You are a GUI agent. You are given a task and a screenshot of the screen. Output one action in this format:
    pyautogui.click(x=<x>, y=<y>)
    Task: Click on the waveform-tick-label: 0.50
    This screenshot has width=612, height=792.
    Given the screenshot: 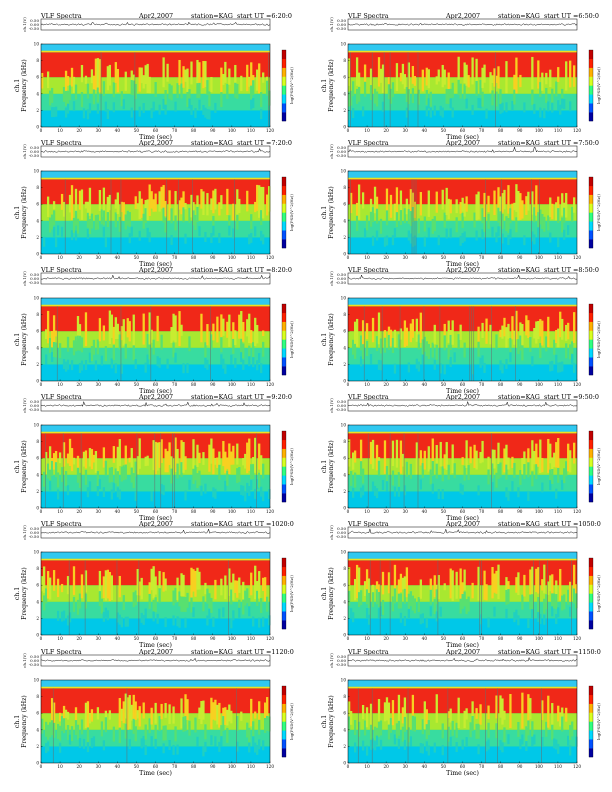 What is the action you would take?
    pyautogui.click(x=341, y=20)
    